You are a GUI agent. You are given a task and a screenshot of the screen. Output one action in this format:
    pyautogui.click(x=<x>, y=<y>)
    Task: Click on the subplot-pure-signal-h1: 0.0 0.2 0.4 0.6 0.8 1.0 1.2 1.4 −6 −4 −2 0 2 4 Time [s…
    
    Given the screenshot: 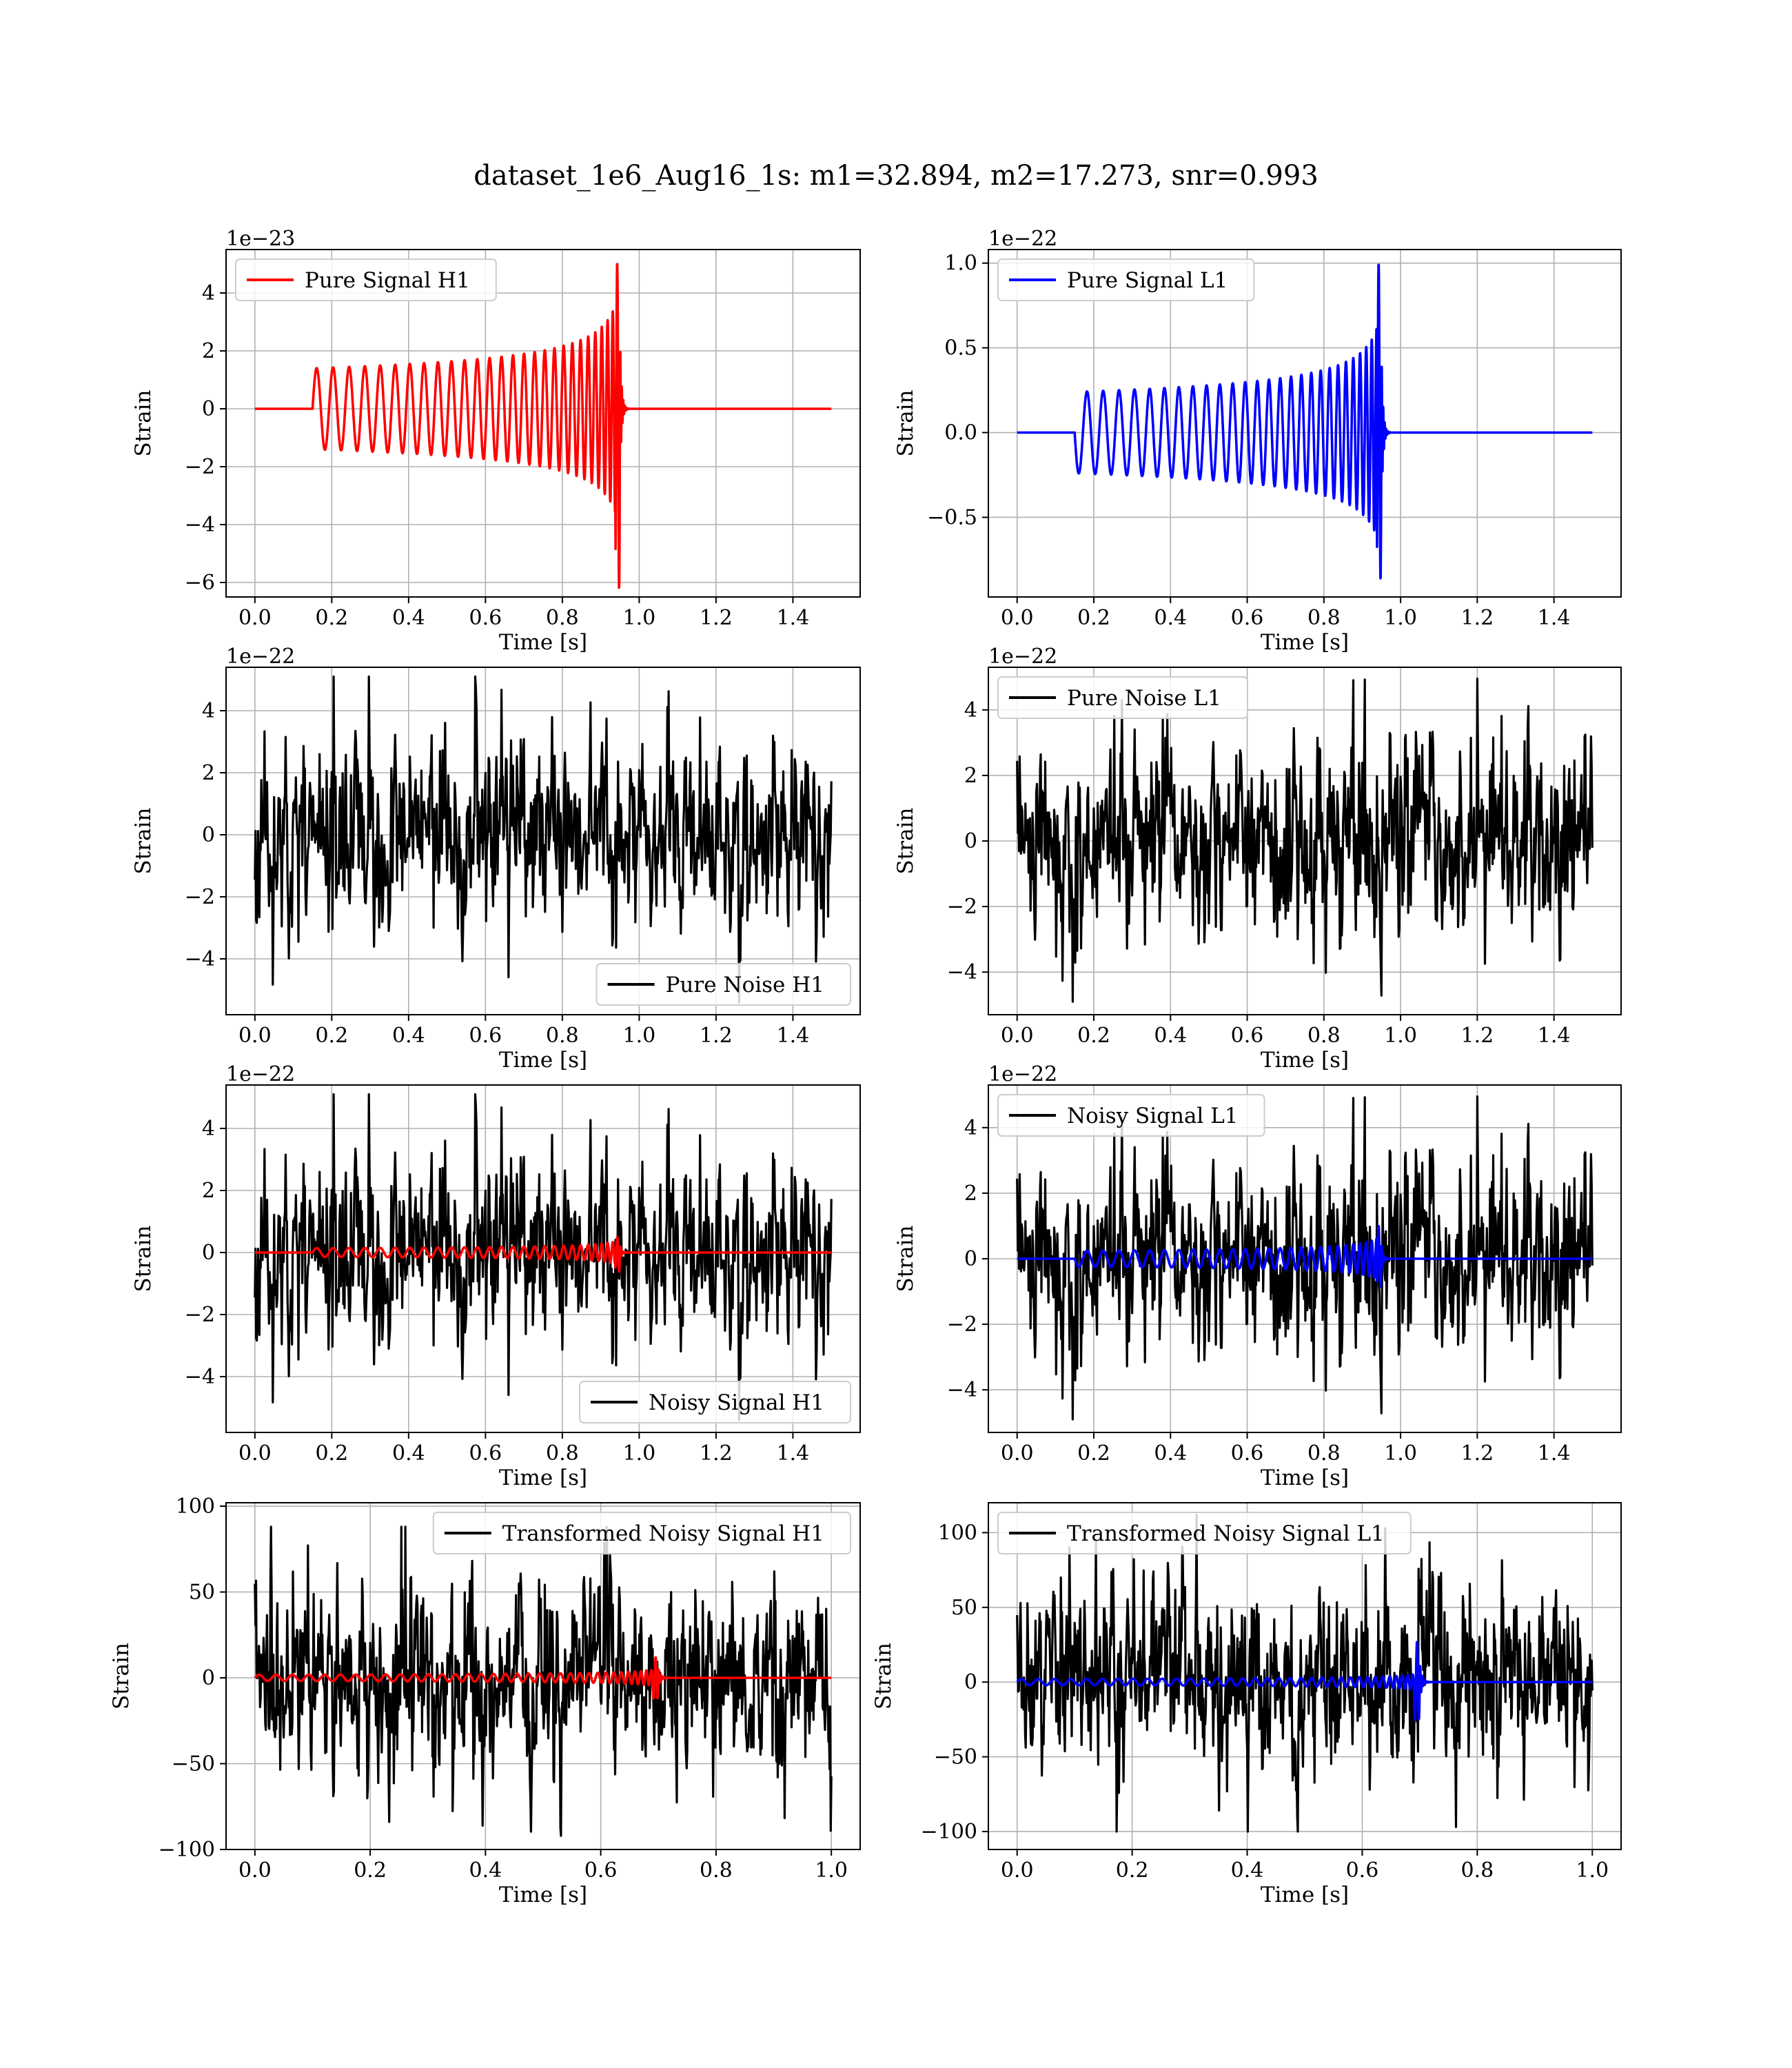 What is the action you would take?
    pyautogui.click(x=496, y=441)
    